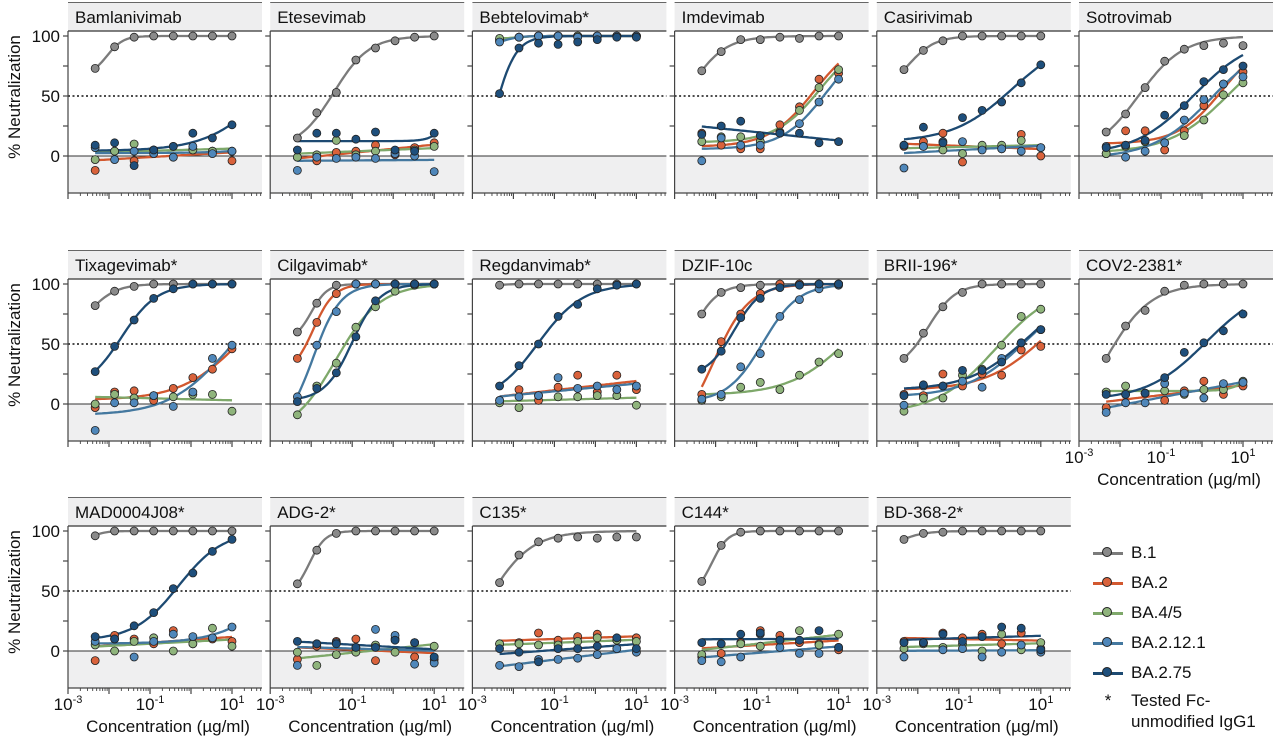 The height and width of the screenshot is (742, 1280). I want to click on legend-label: B.1, so click(1144, 552).